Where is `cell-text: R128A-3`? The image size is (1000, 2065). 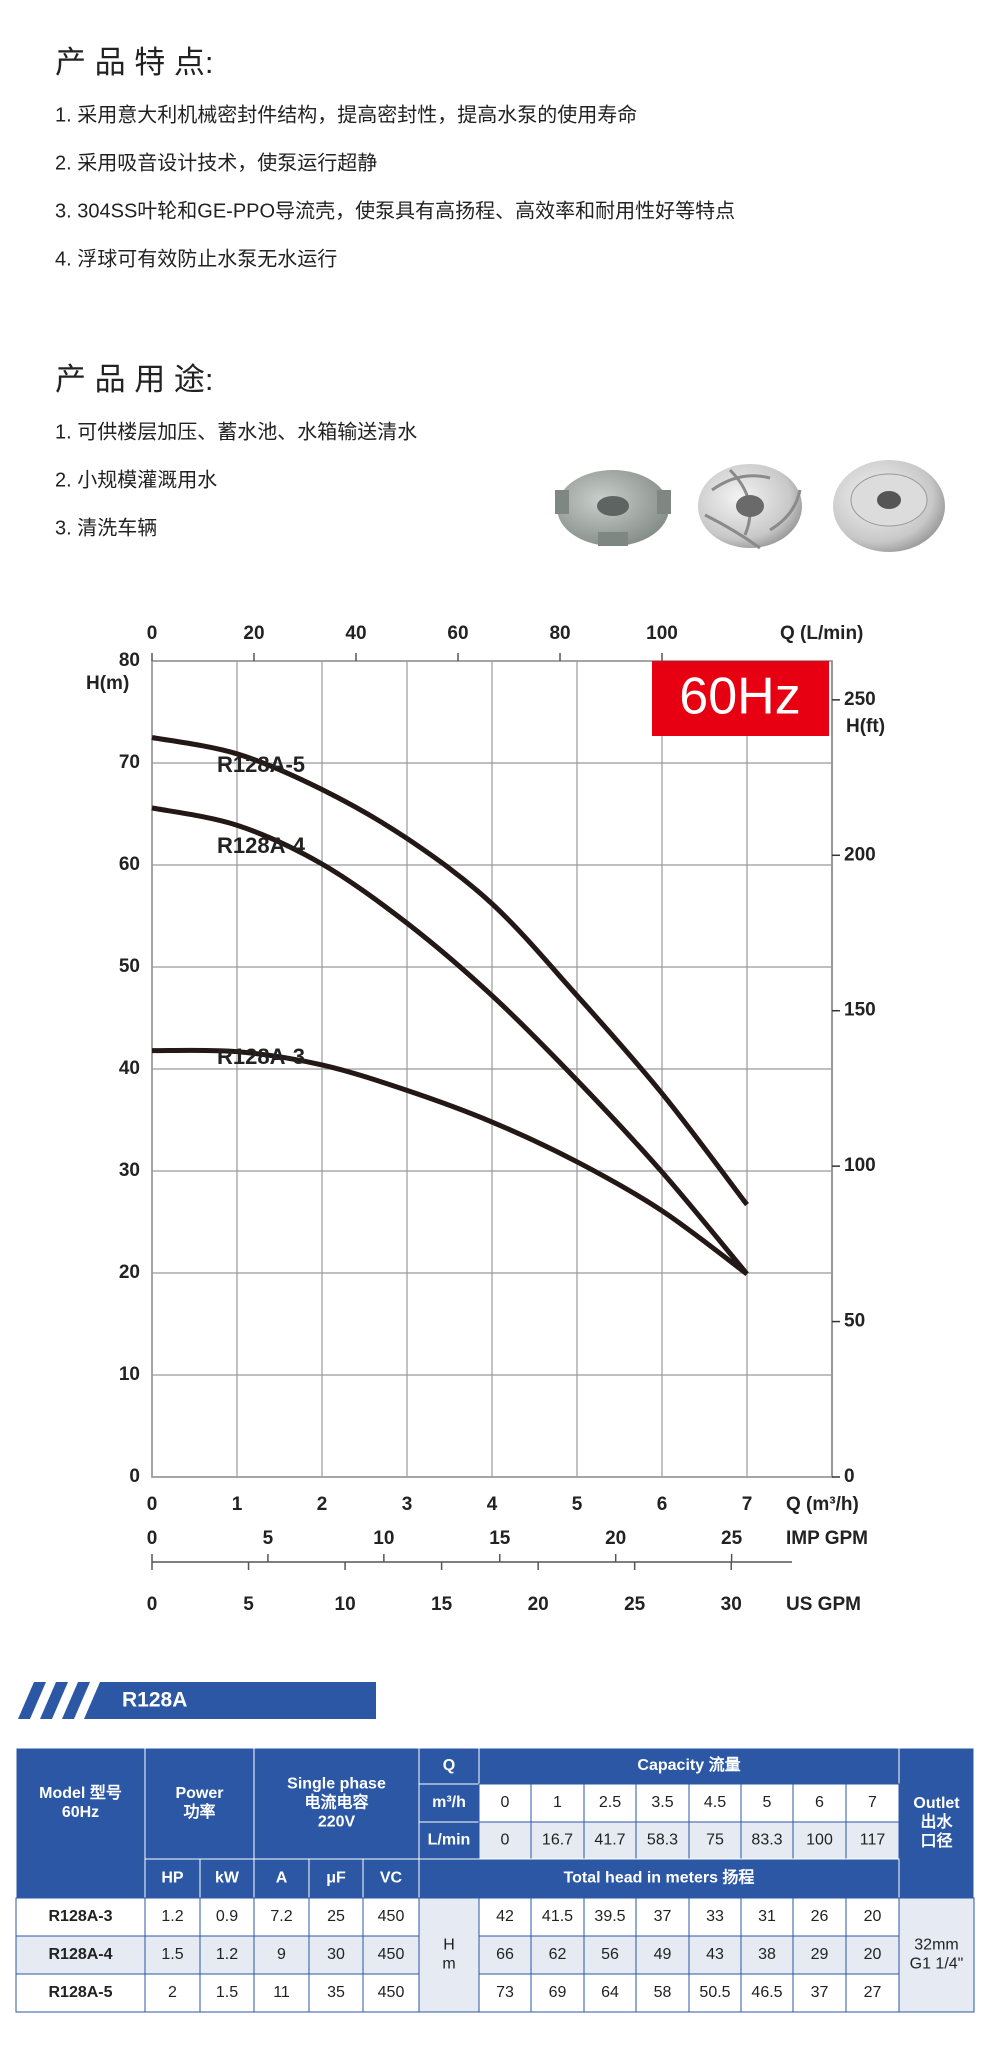 cell-text: R128A-3 is located at coordinates (80, 1916).